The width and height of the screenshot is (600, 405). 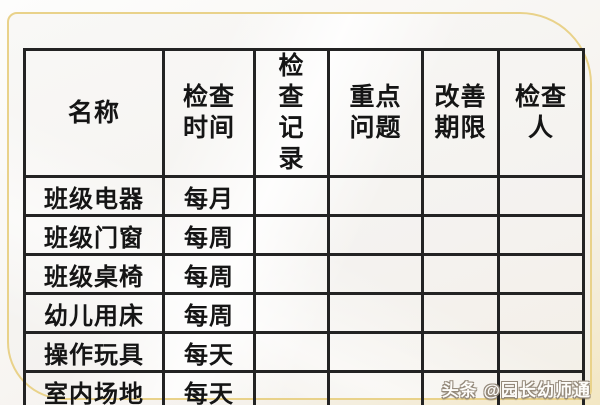 I want to click on col-header-record: 检查记录, so click(x=291, y=113).